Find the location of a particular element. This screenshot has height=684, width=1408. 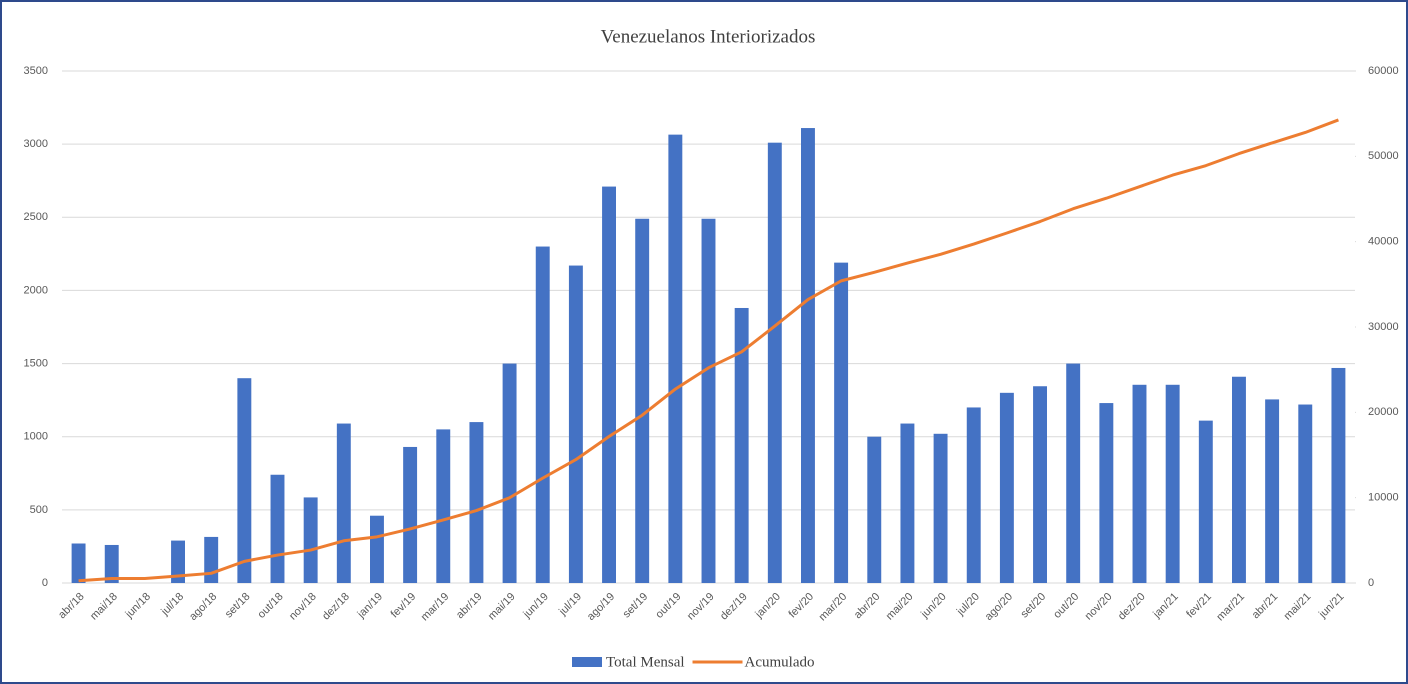

legend-label: Acumulado is located at coordinates (780, 662).